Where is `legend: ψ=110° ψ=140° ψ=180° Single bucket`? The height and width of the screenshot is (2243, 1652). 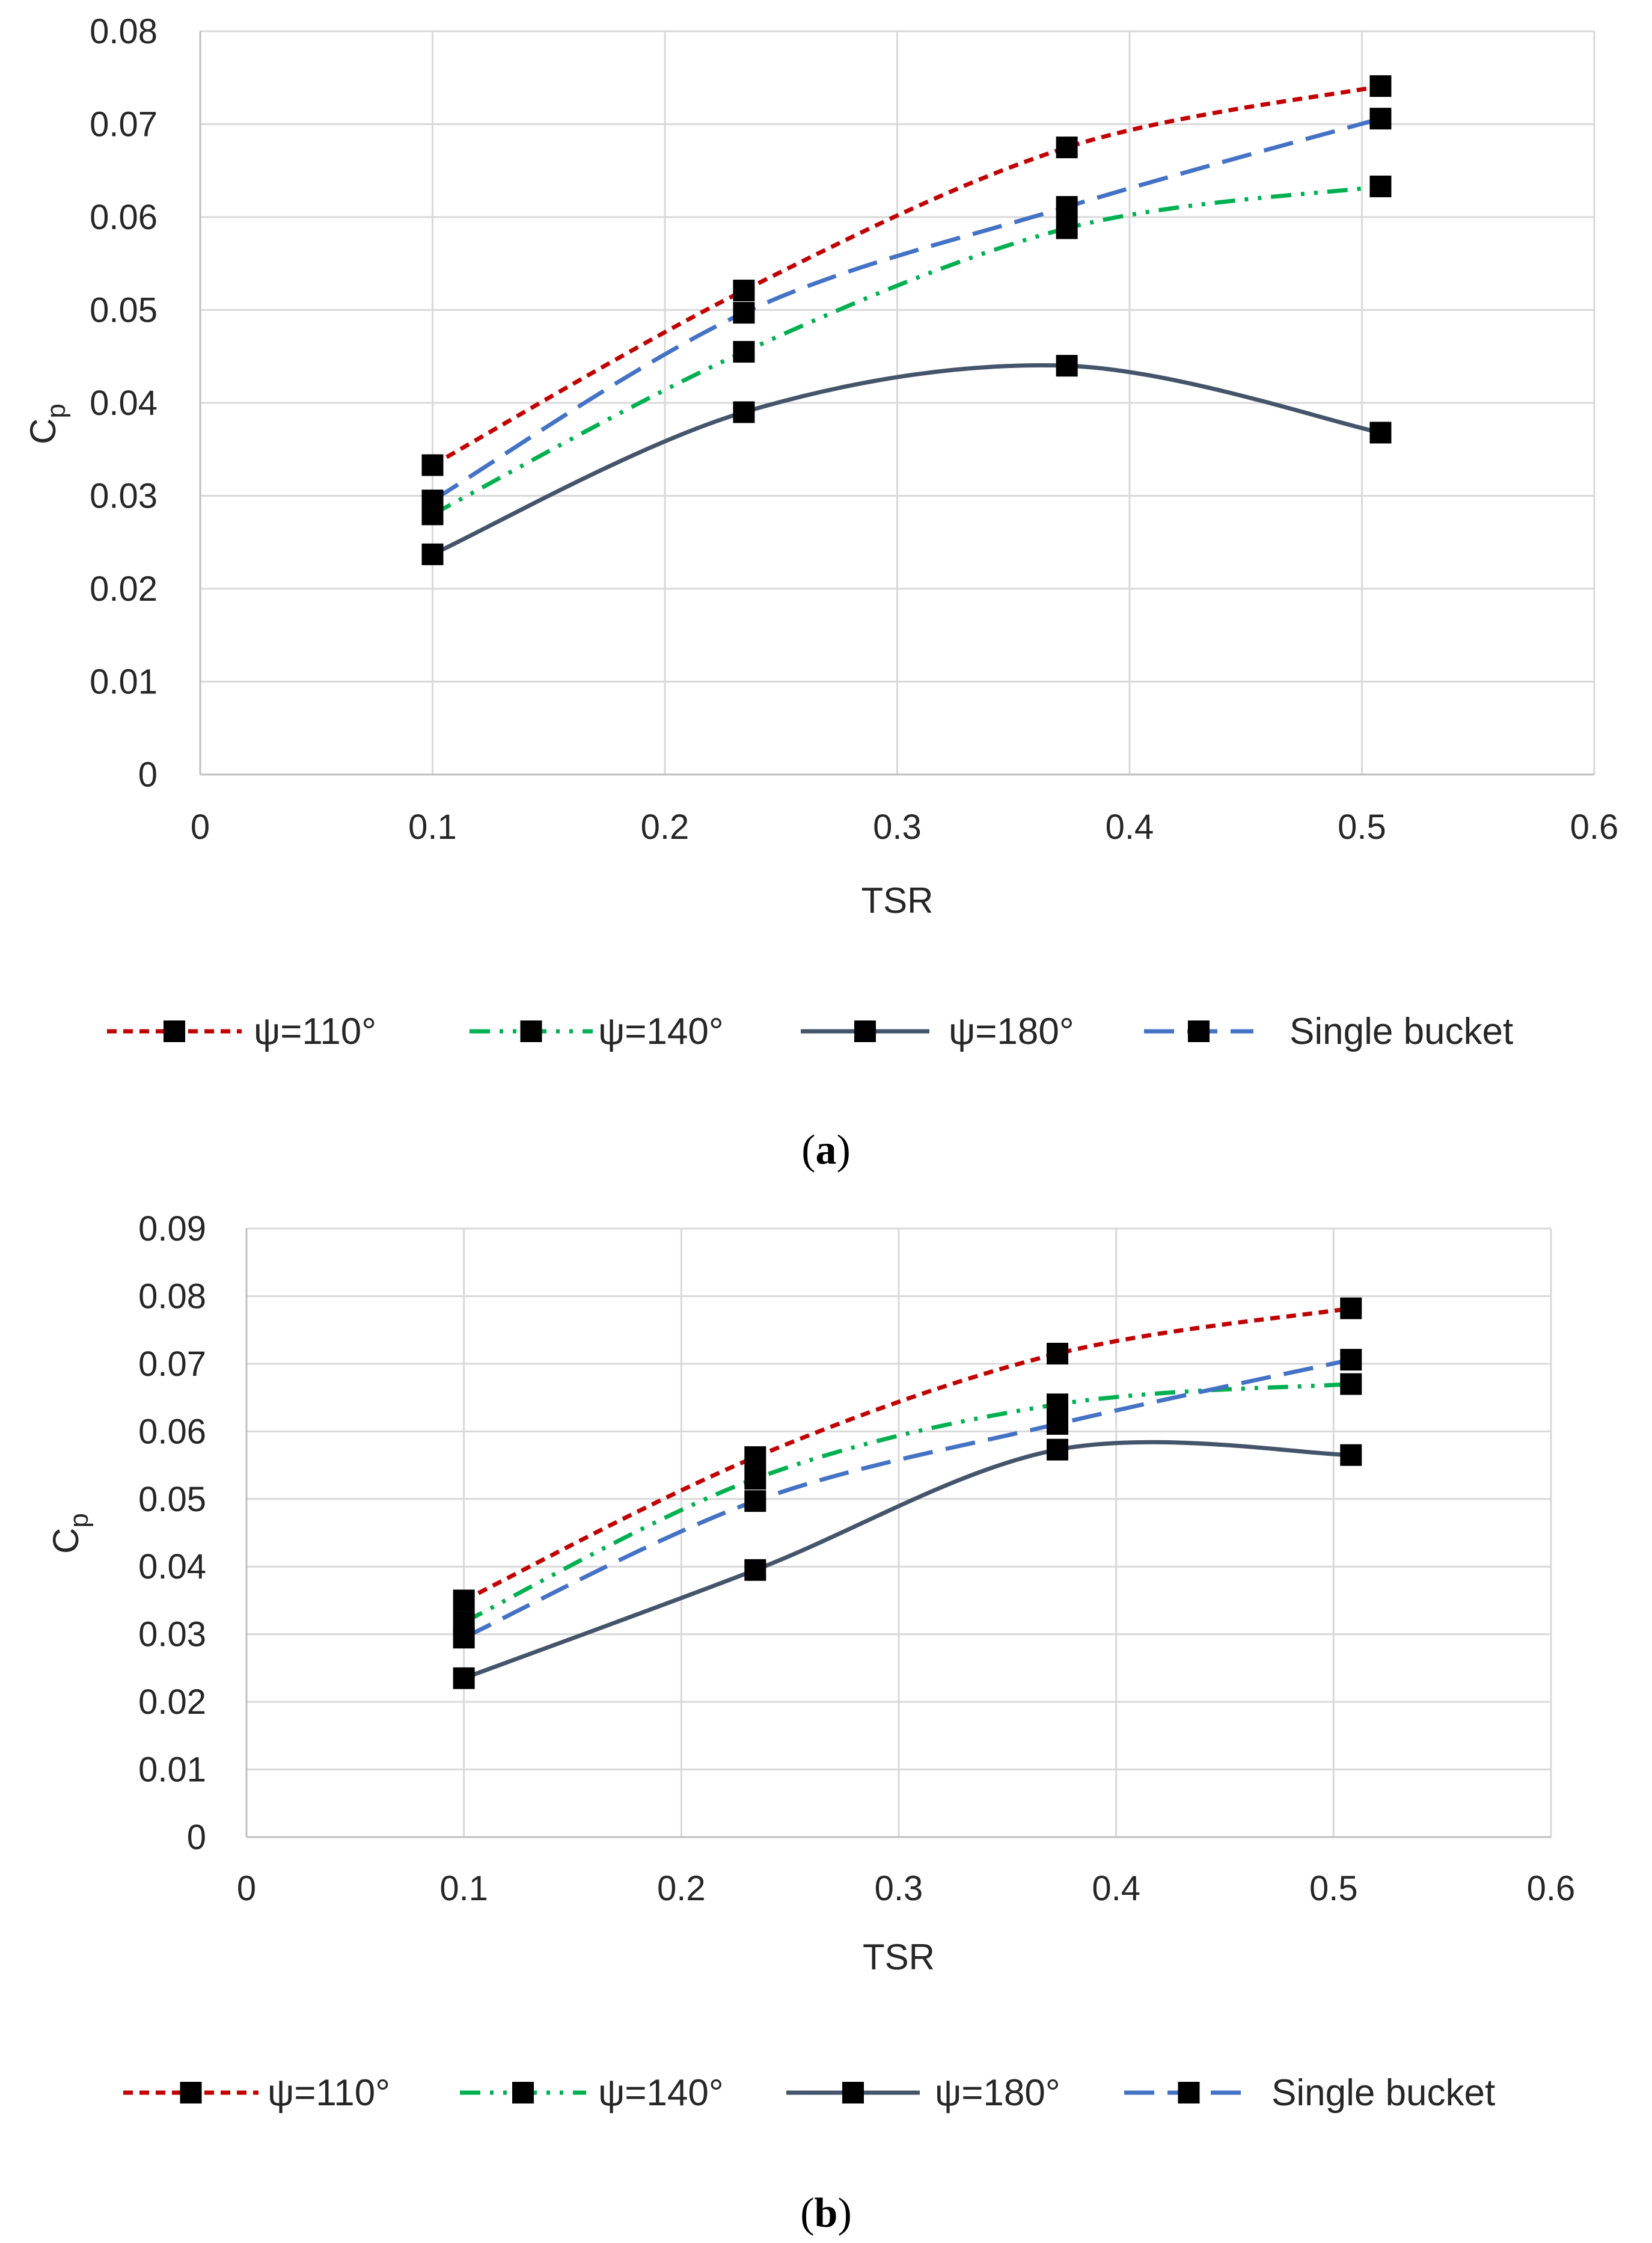 legend: ψ=110° ψ=140° ψ=180° Single bucket is located at coordinates (809, 2093).